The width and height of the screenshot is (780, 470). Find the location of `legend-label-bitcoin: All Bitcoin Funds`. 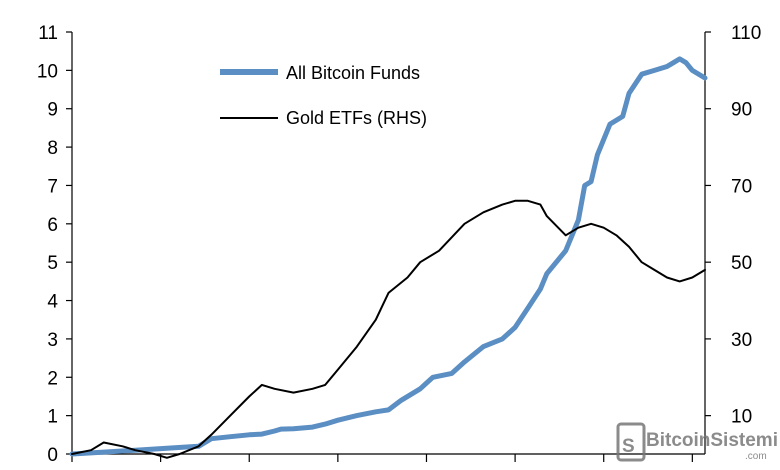

legend-label-bitcoin: All Bitcoin Funds is located at coordinates (353, 73).